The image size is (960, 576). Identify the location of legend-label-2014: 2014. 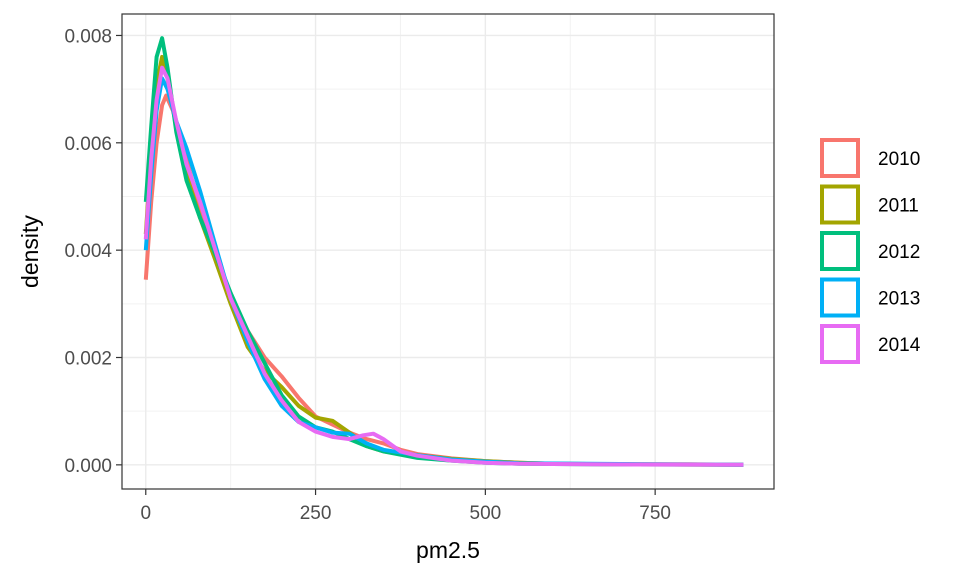
(899, 345).